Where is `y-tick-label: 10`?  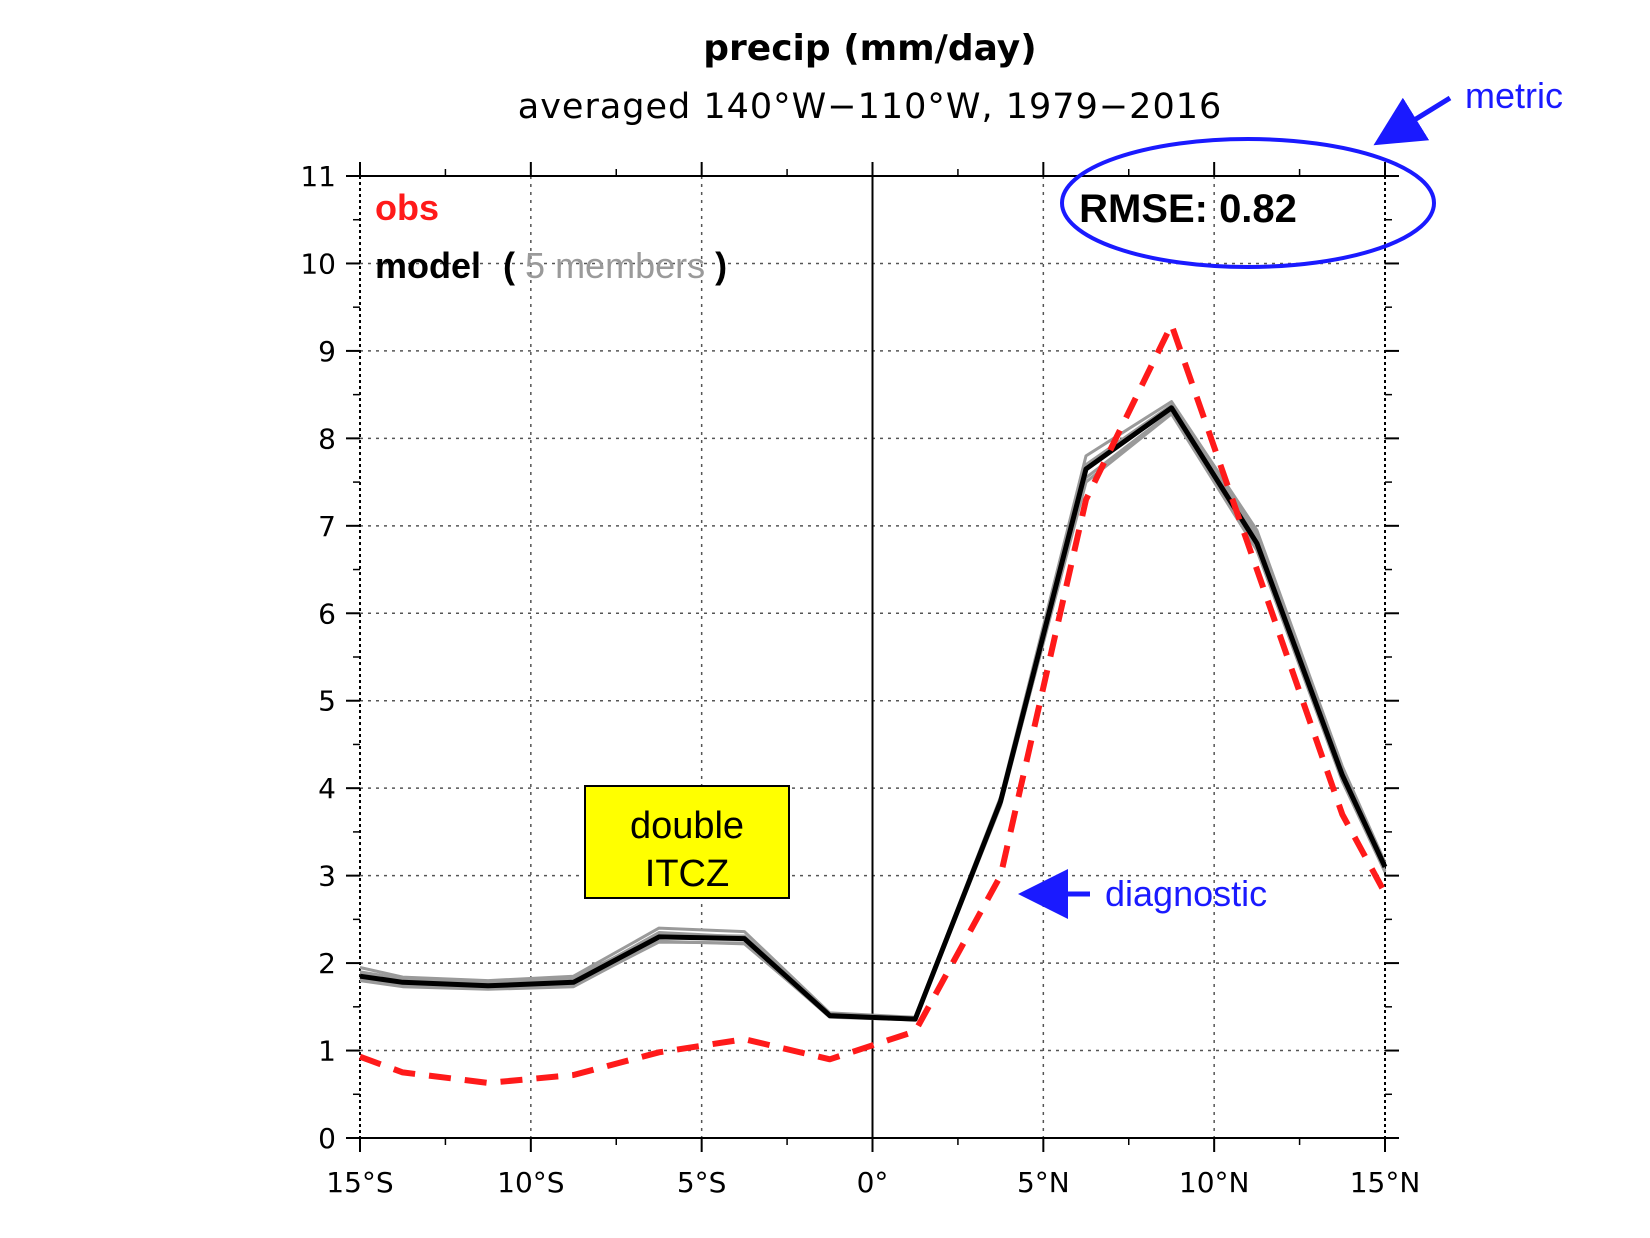 y-tick-label: 10 is located at coordinates (318, 263).